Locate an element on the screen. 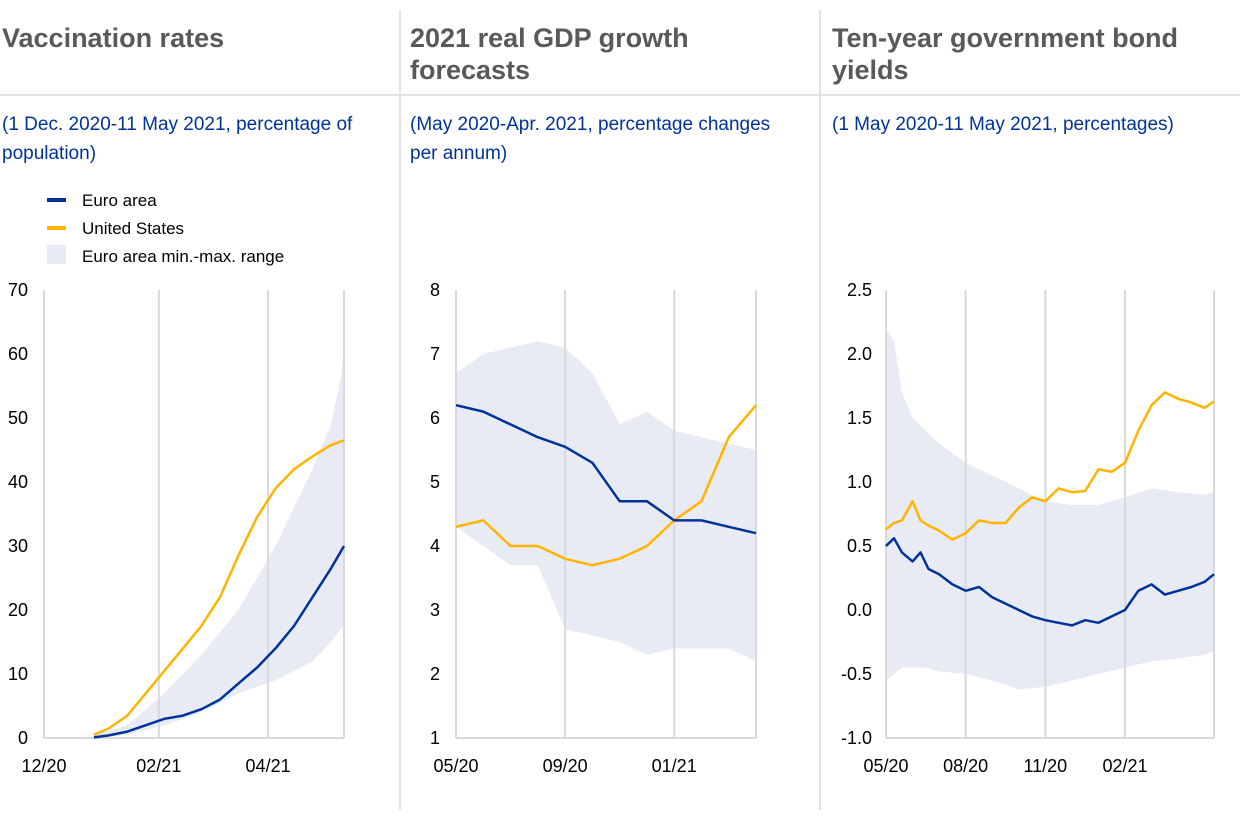  y-tick-label: 0.5 is located at coordinates (859, 546).